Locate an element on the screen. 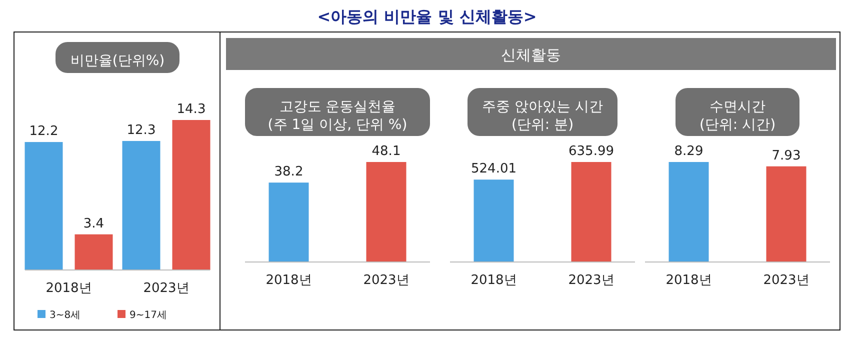  data-label: 14.3 is located at coordinates (191, 109).